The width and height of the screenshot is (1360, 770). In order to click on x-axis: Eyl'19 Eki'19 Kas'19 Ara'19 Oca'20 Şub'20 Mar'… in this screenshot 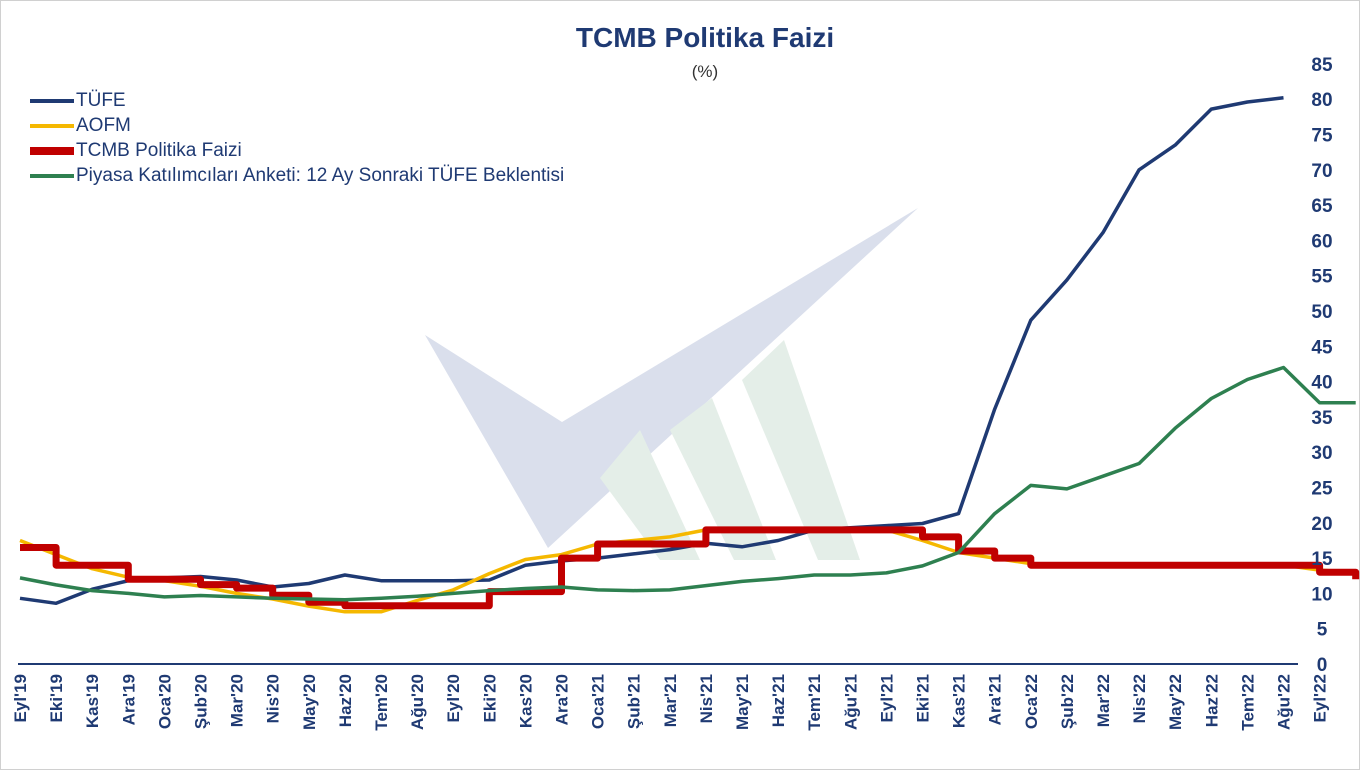, I will do `click(670, 702)`.